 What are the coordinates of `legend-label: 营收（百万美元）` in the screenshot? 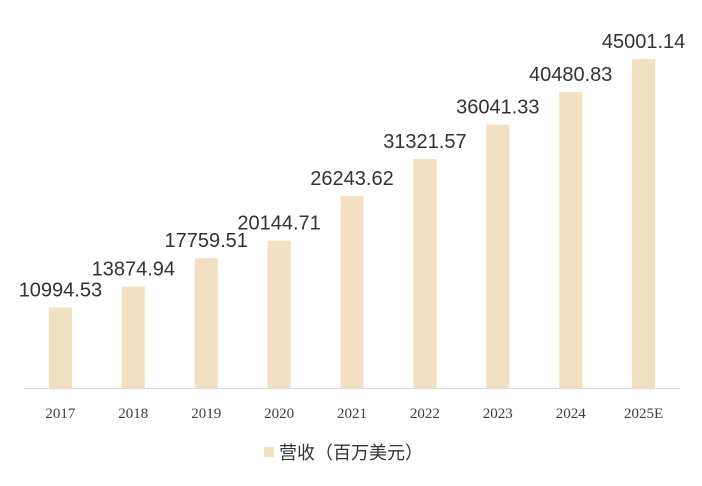 It's located at (351, 453).